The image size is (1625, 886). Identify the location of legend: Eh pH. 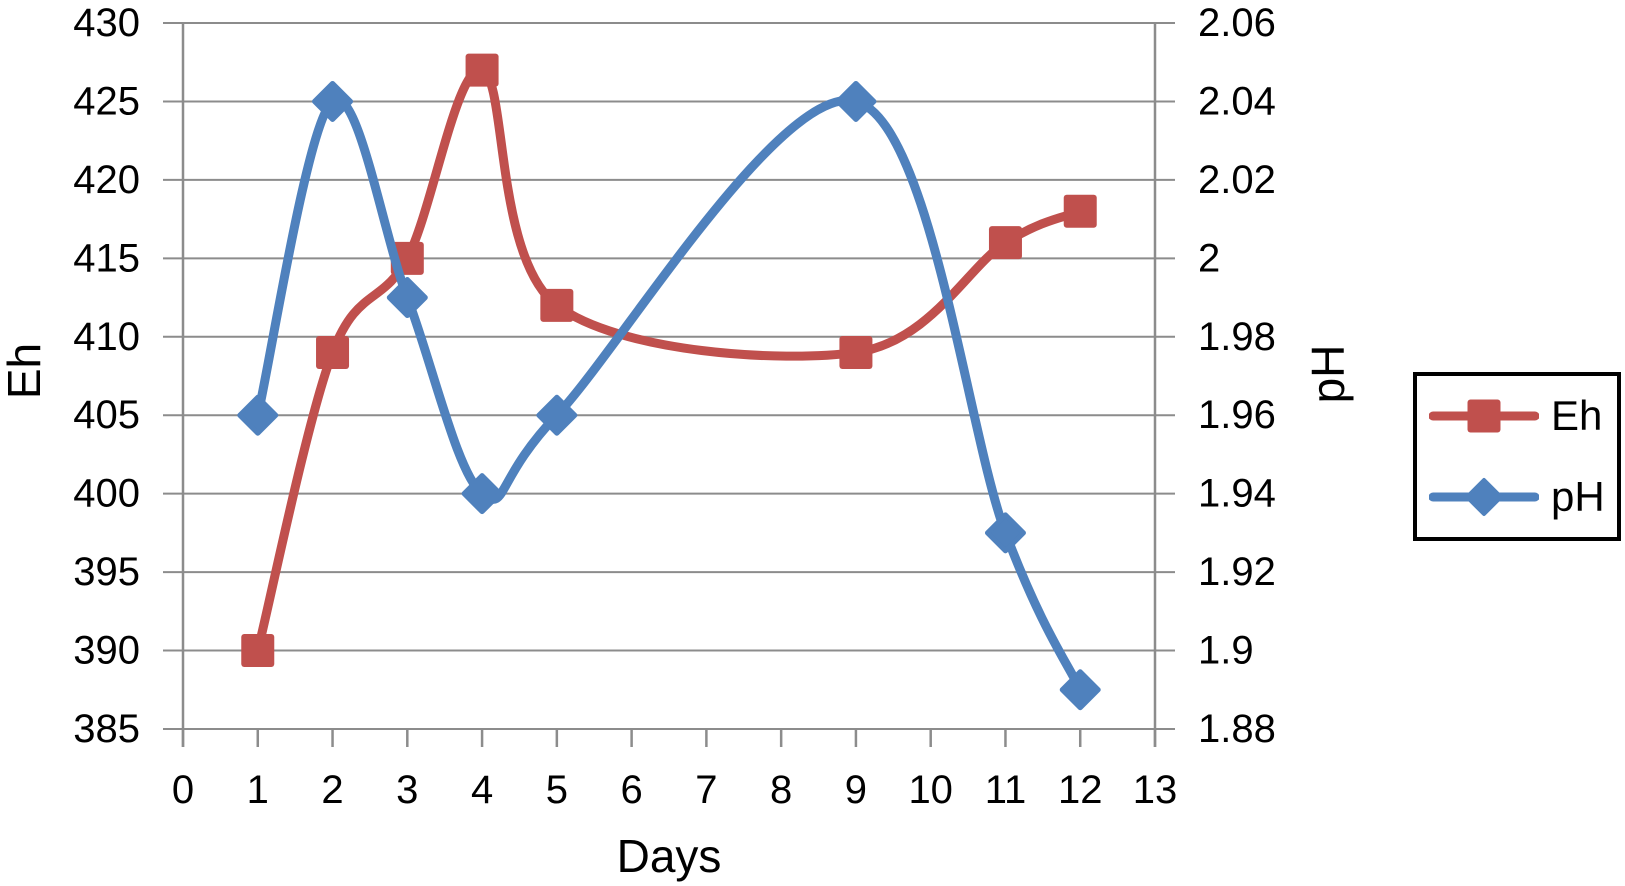
(1517, 456).